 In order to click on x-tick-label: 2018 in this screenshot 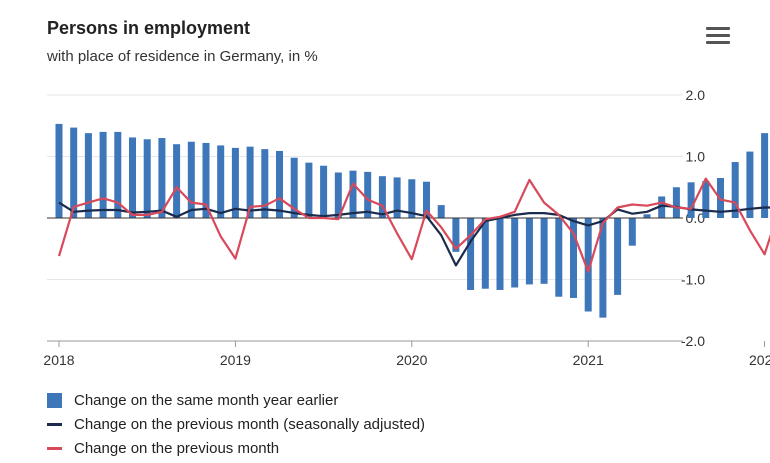, I will do `click(58, 360)`.